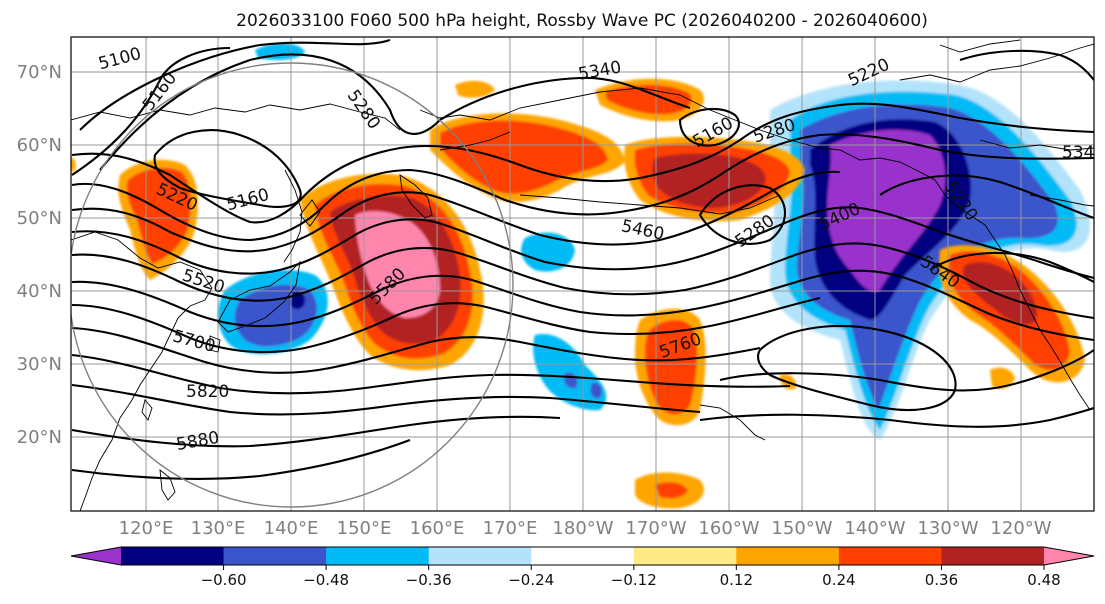 This screenshot has width=1105, height=604. I want to click on lat-label: 30°N, so click(39, 364).